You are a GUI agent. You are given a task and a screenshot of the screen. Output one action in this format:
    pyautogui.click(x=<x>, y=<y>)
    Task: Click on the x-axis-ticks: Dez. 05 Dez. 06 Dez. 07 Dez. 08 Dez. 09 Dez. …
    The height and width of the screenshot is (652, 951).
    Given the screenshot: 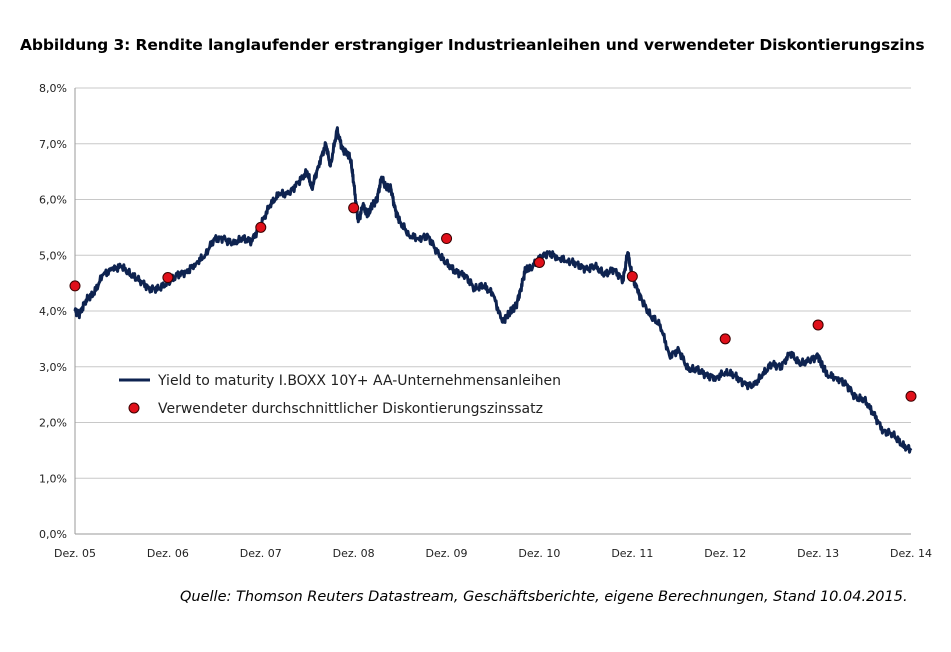 What is the action you would take?
    pyautogui.click(x=493, y=553)
    